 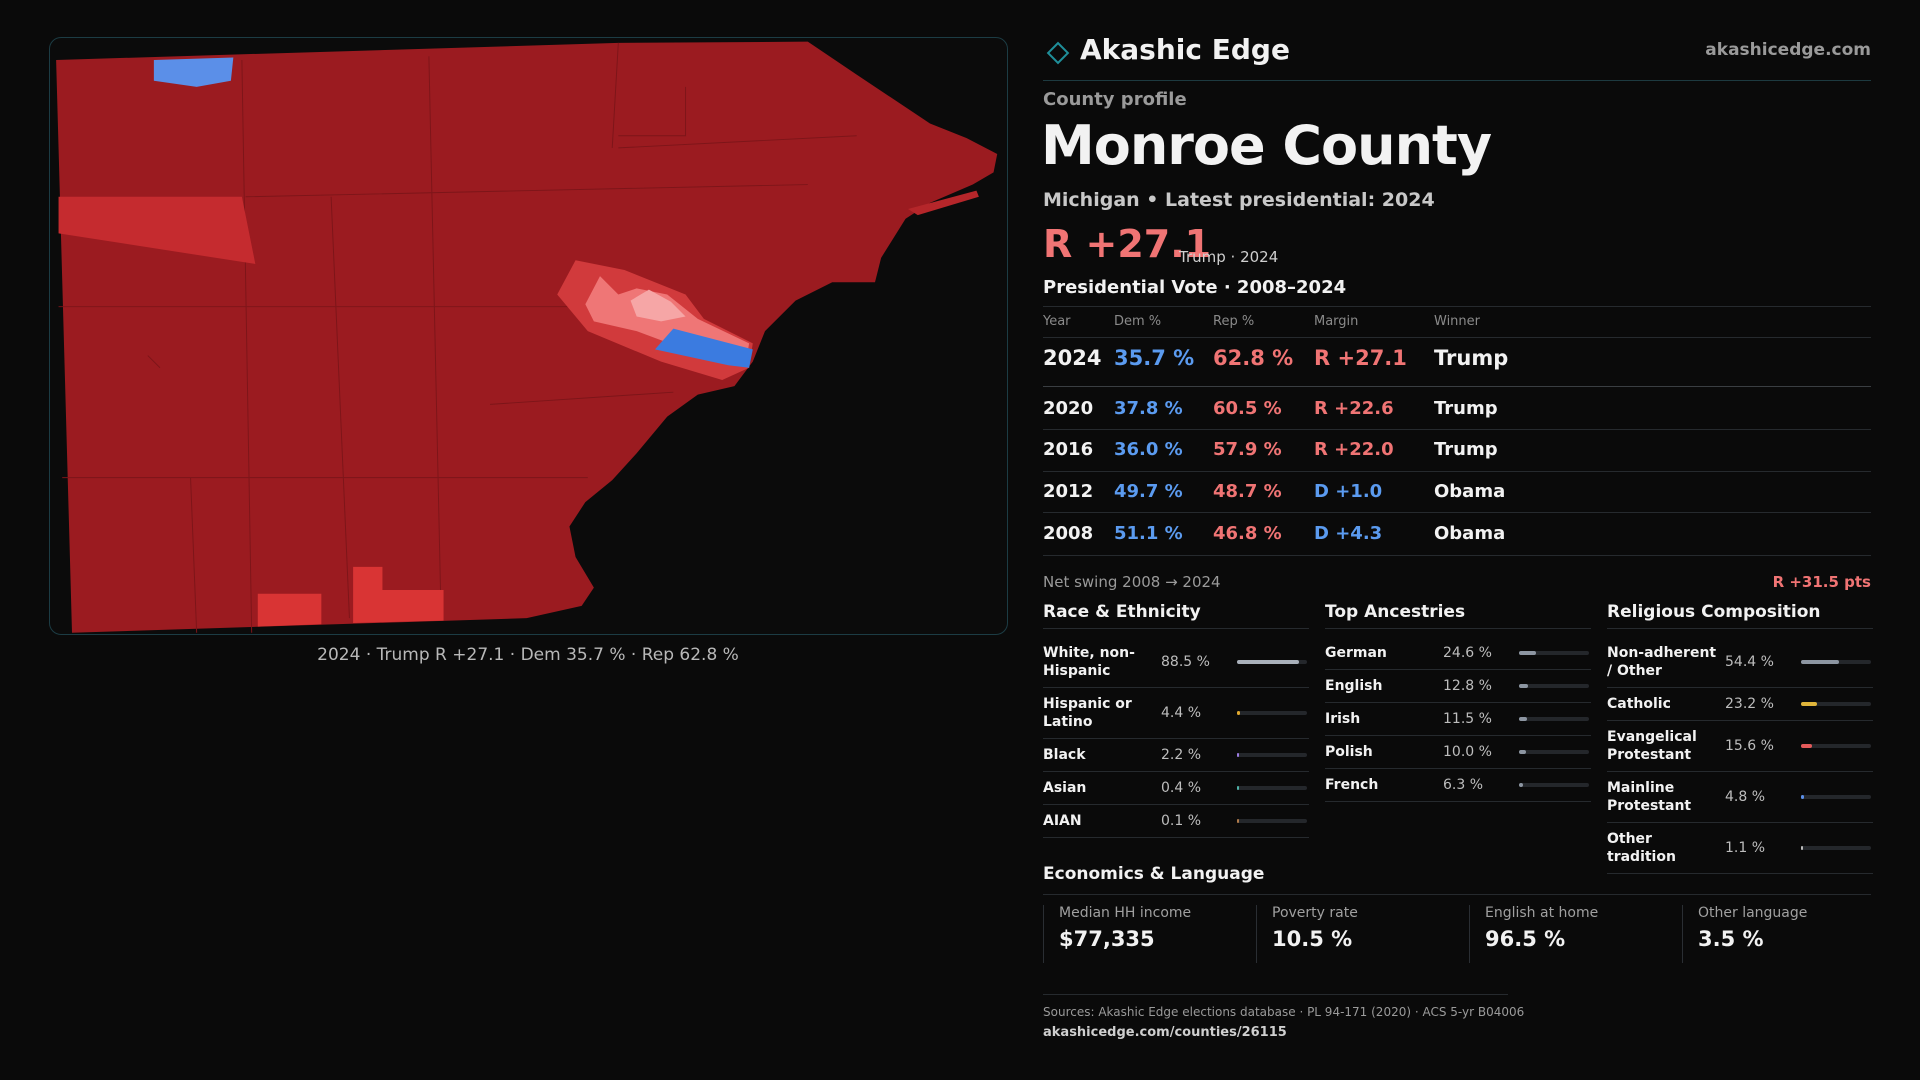 What do you see at coordinates (1788, 50) in the screenshot?
I see `site: akashicedge.com` at bounding box center [1788, 50].